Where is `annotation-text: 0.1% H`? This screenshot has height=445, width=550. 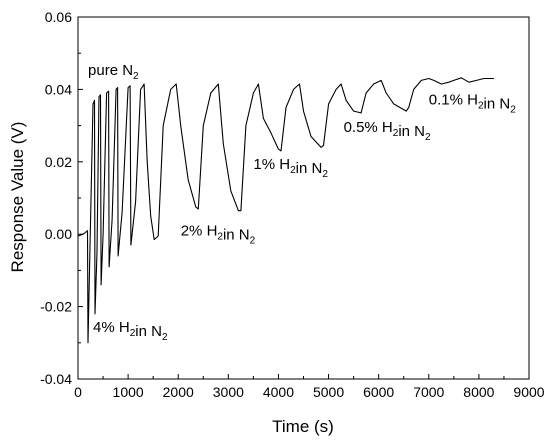 annotation-text: 0.1% H is located at coordinates (453, 100).